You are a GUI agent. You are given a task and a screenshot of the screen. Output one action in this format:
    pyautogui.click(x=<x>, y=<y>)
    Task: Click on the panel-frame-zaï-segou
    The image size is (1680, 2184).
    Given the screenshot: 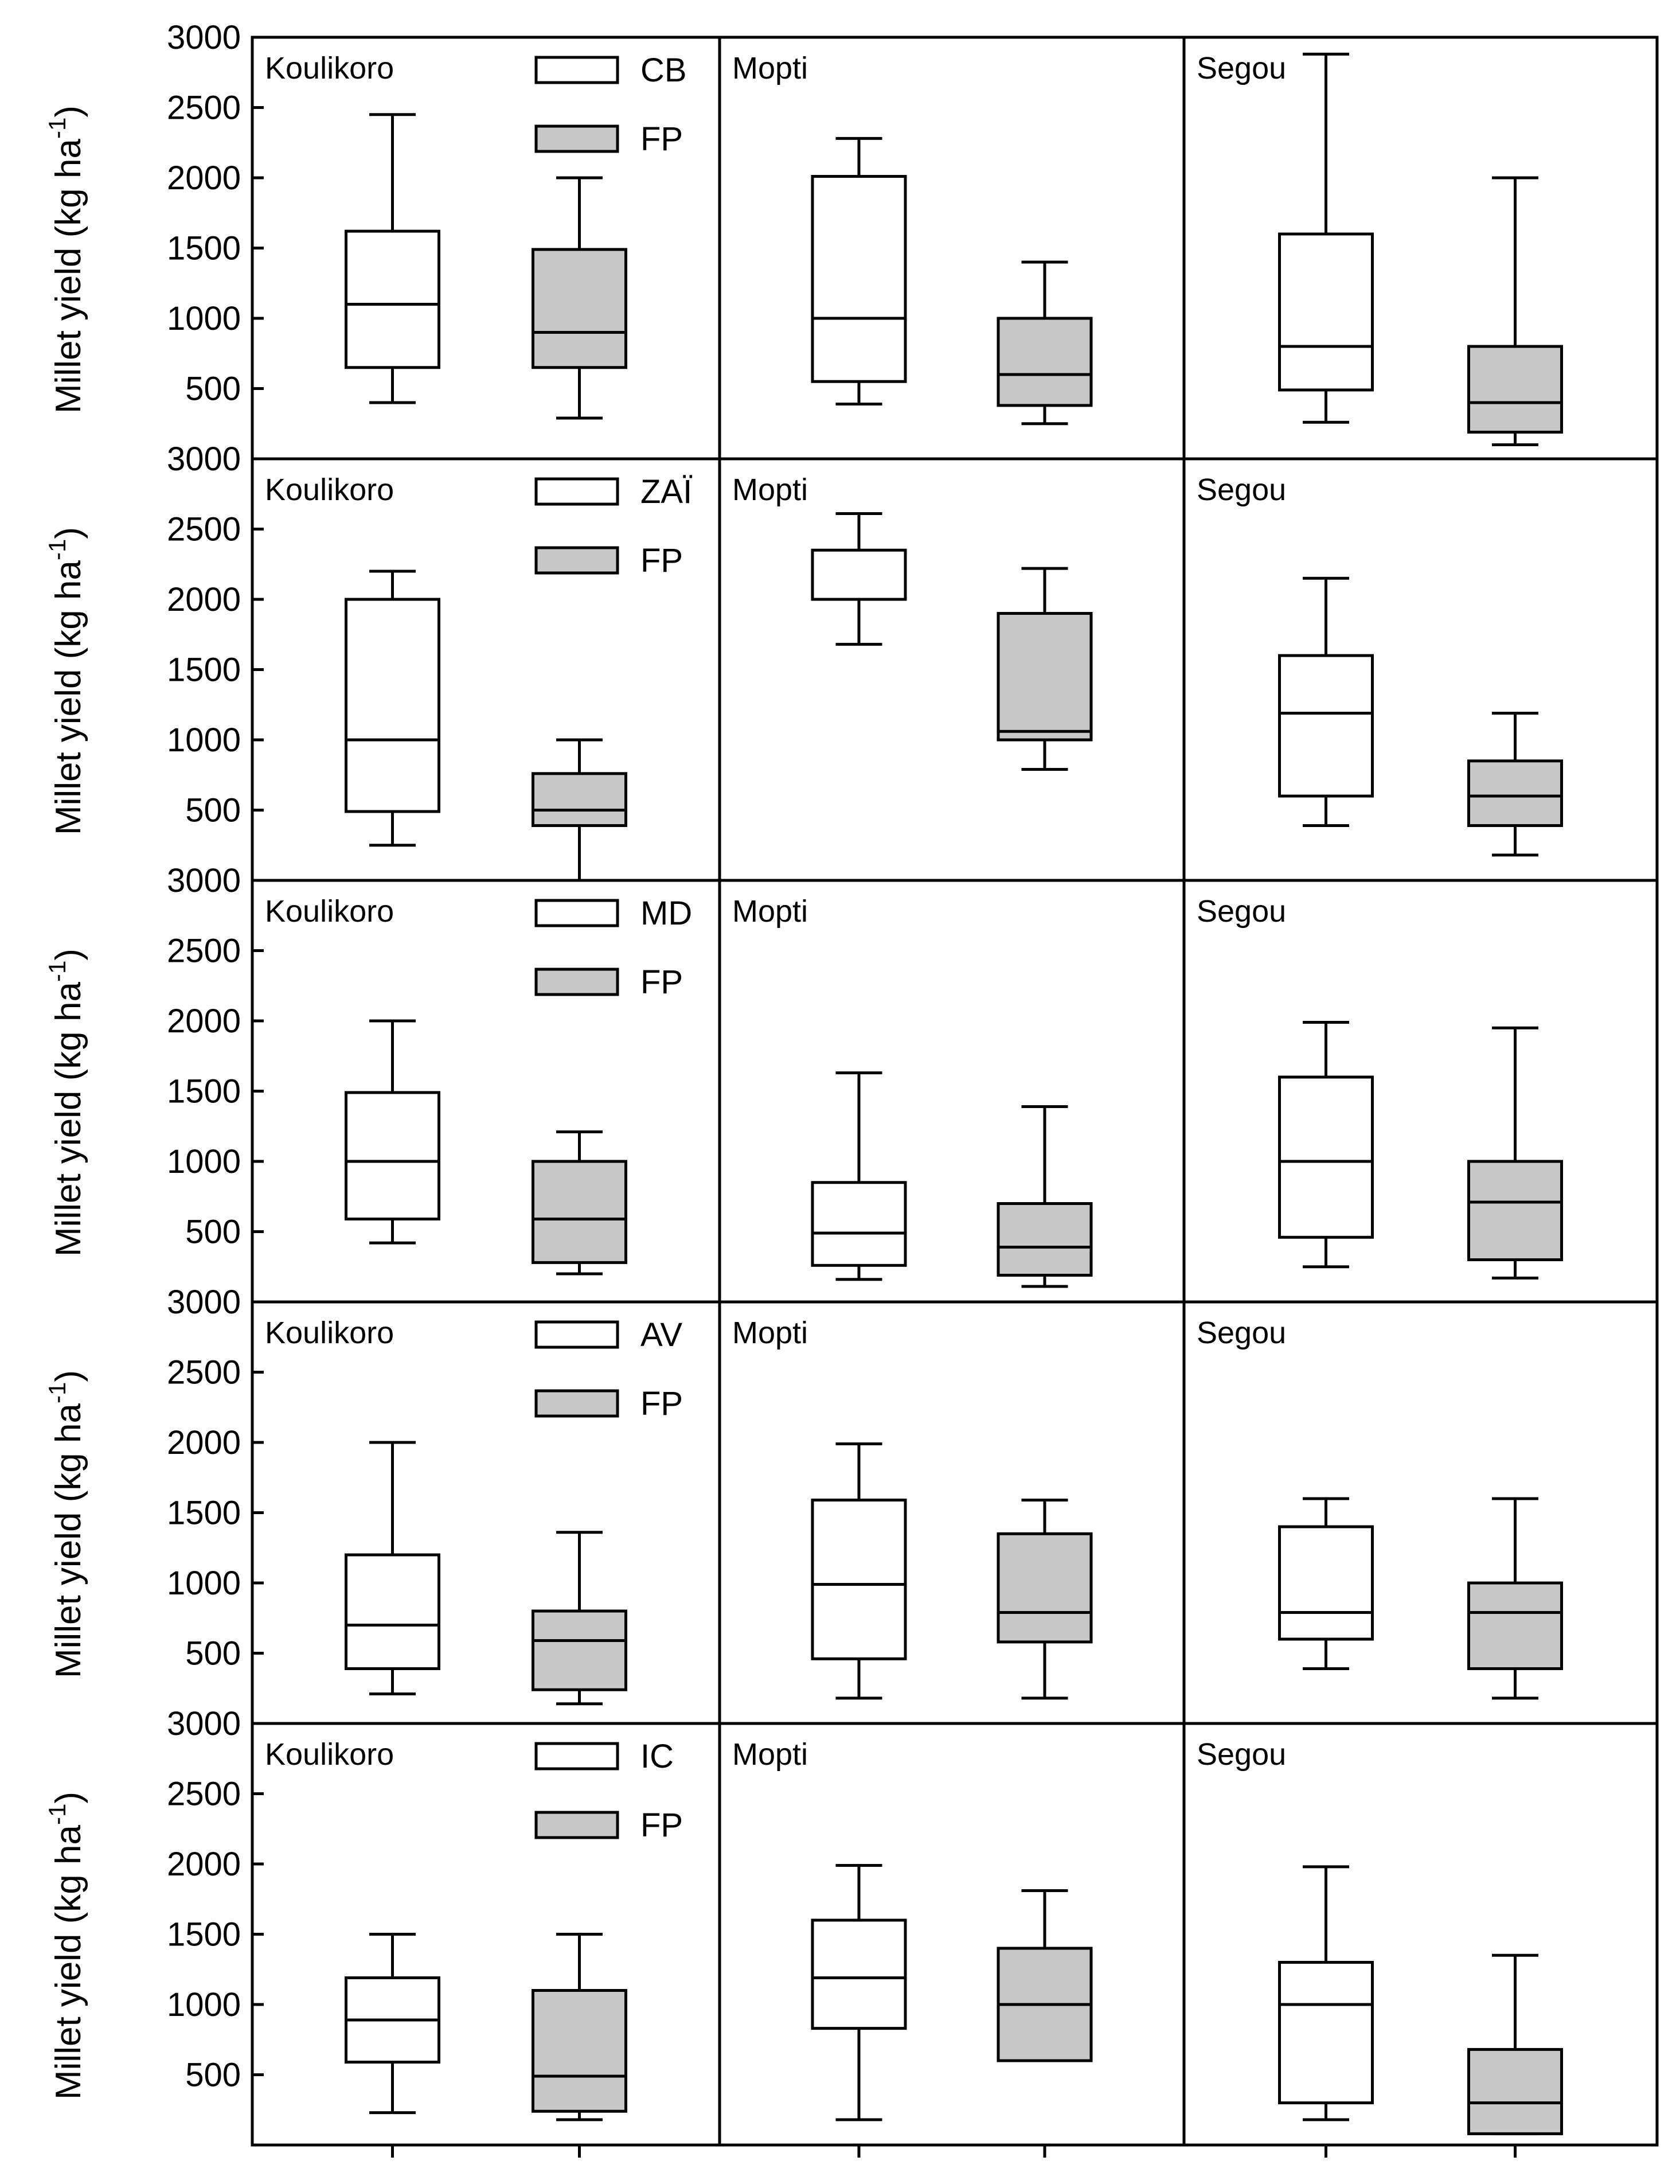 What is the action you would take?
    pyautogui.click(x=1420, y=669)
    